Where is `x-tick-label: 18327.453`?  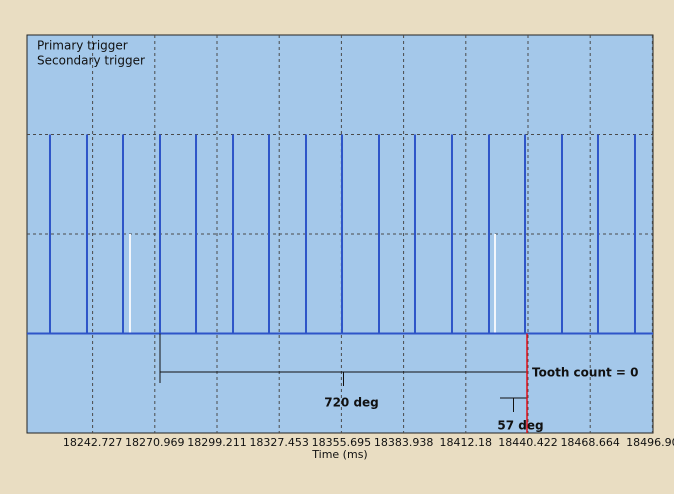
x-tick-label: 18327.453 is located at coordinates (279, 442).